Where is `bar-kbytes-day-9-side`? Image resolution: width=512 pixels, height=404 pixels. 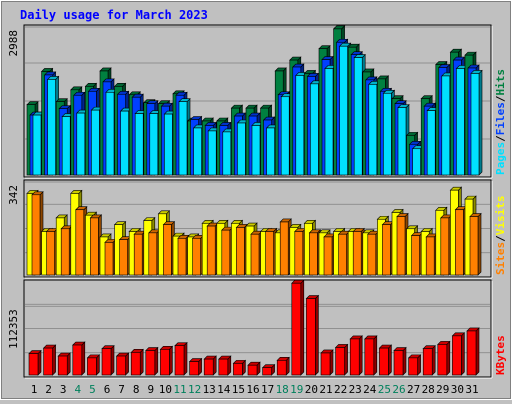
bar-kbytes-day-9-side is located at coordinates (156, 361).